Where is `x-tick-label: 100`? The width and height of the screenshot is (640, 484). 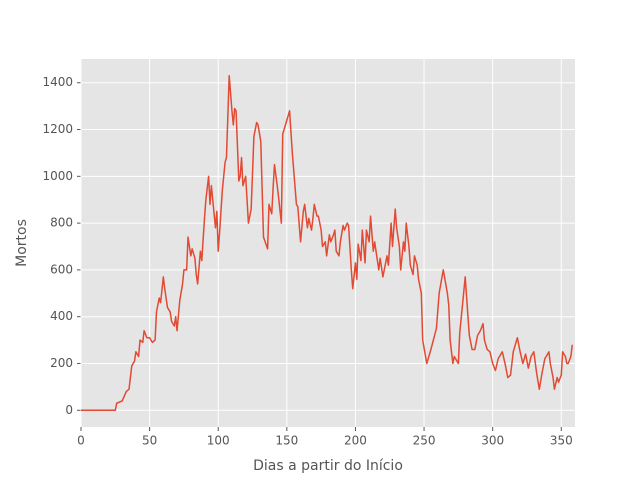 x-tick-label: 100 is located at coordinates (218, 441).